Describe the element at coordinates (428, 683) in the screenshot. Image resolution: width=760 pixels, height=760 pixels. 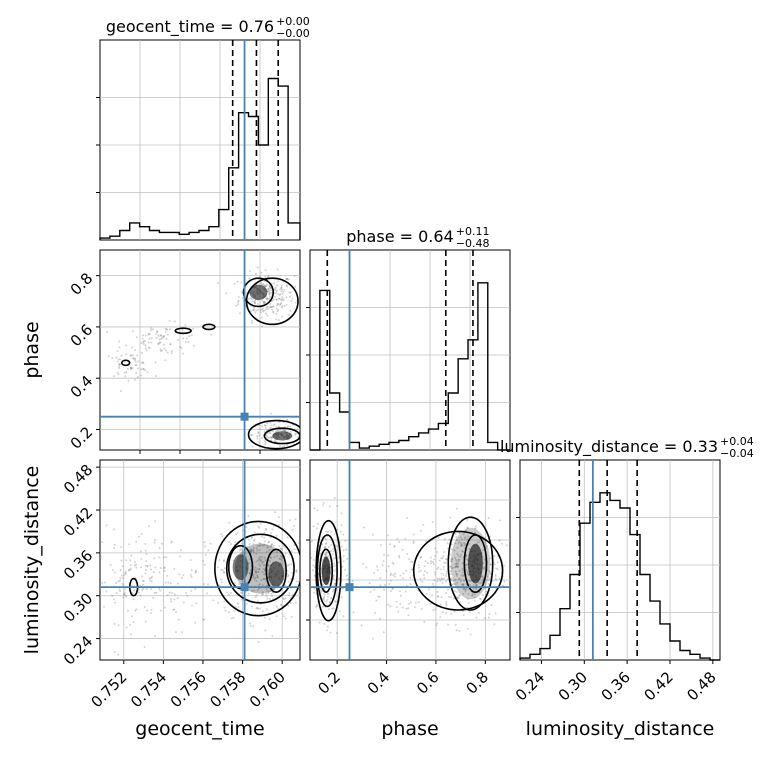
I see `xtick-label-phase-2: 0.6` at that location.